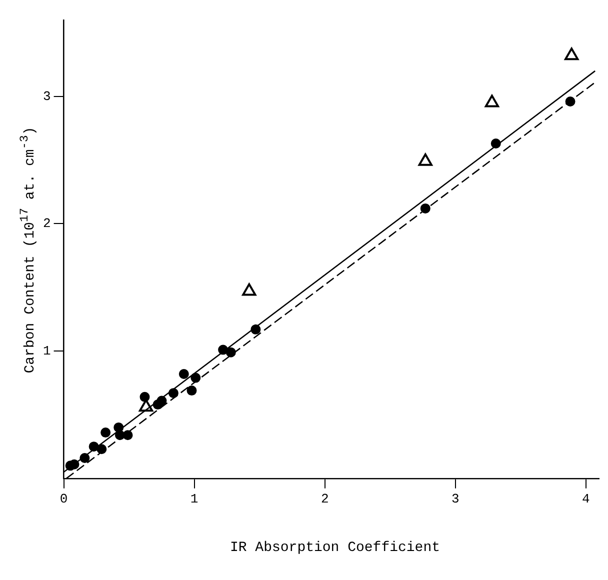 This screenshot has width=608, height=580. What do you see at coordinates (46, 351) in the screenshot?
I see `y-tick-label: 1` at bounding box center [46, 351].